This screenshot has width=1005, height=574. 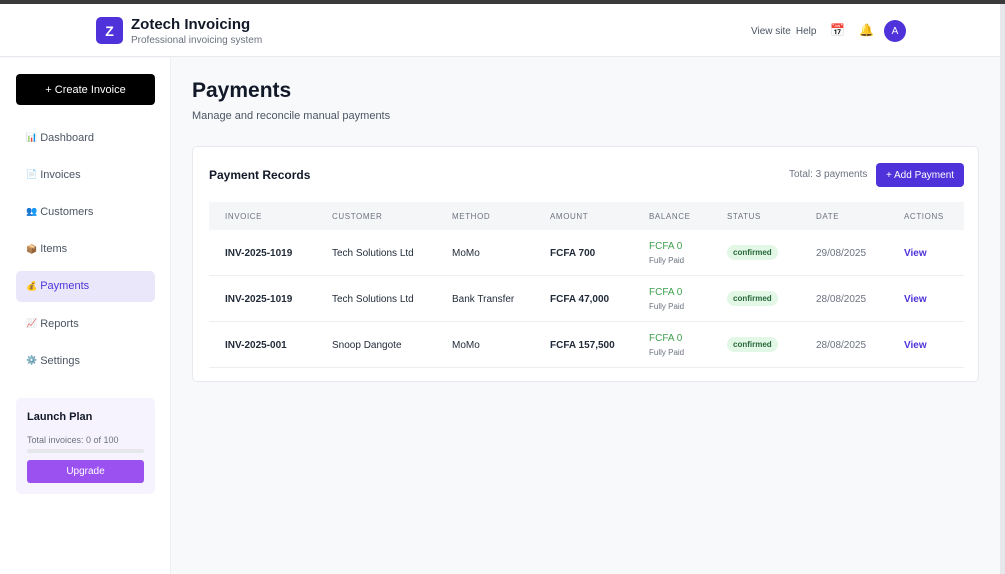 I want to click on column-header-balance: BALANCE, so click(x=670, y=216).